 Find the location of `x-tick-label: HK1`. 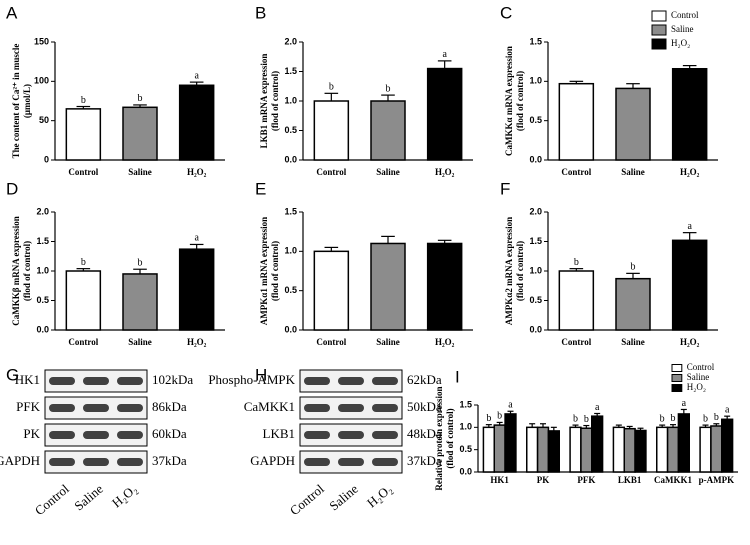

x-tick-label: HK1 is located at coordinates (499, 480).